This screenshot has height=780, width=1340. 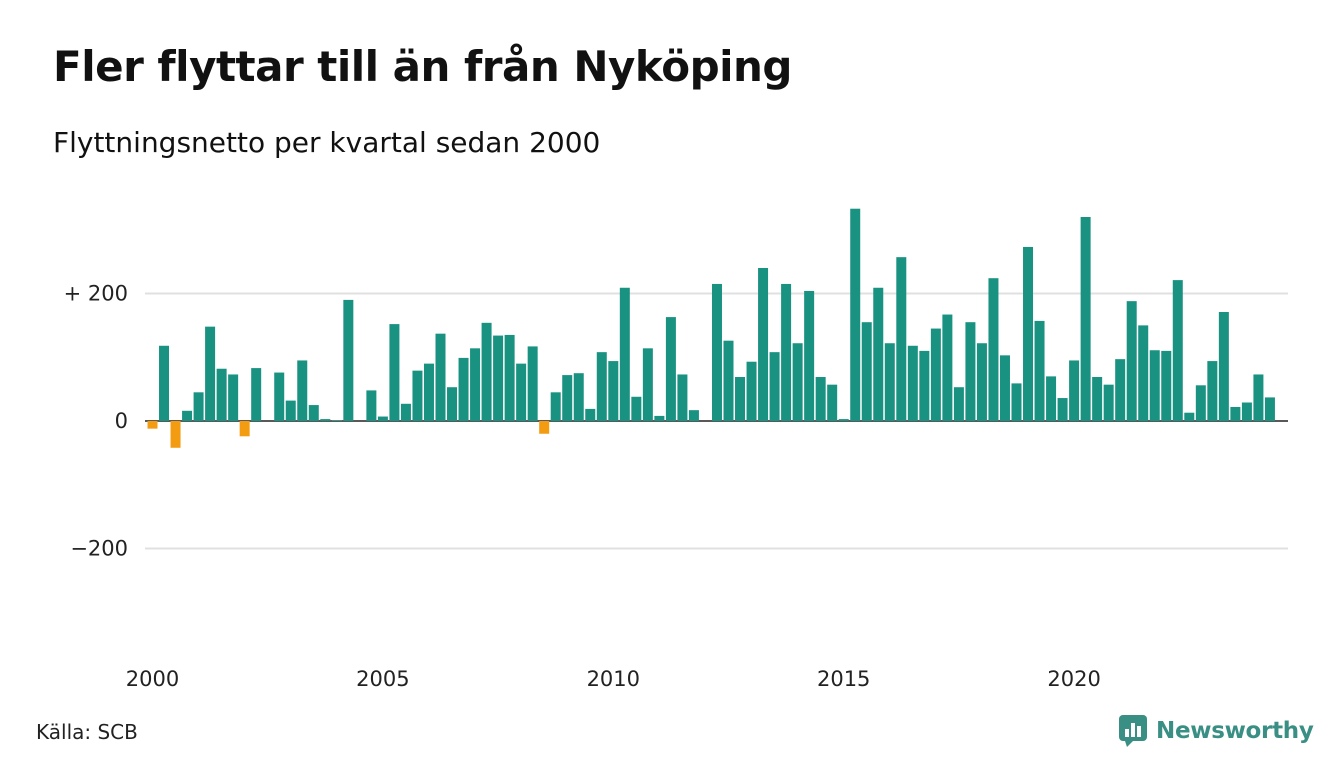 I want to click on source-label: Källa: SCB, so click(x=87, y=732).